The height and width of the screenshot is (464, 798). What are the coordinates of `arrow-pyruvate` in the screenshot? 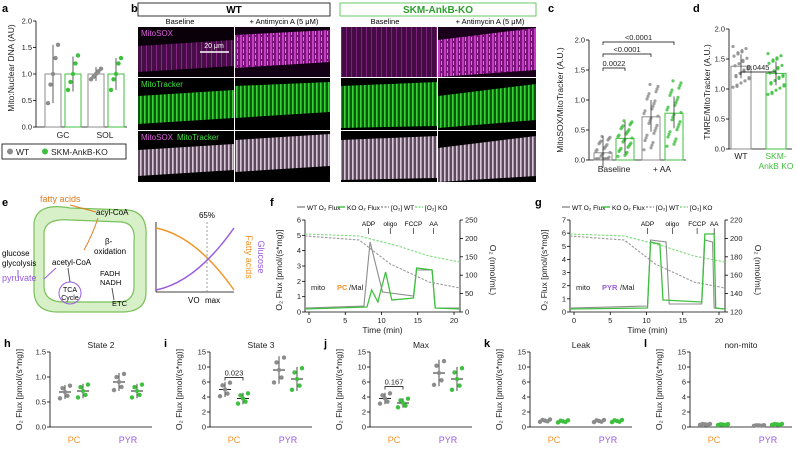 It's located at (50, 273).